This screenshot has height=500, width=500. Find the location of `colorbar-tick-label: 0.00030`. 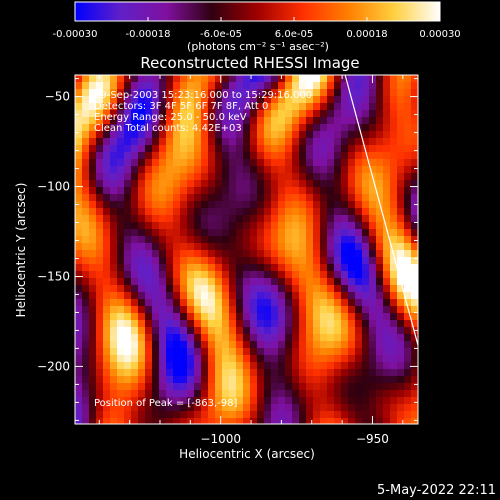

colorbar-tick-label: 0.00030 is located at coordinates (439, 34).